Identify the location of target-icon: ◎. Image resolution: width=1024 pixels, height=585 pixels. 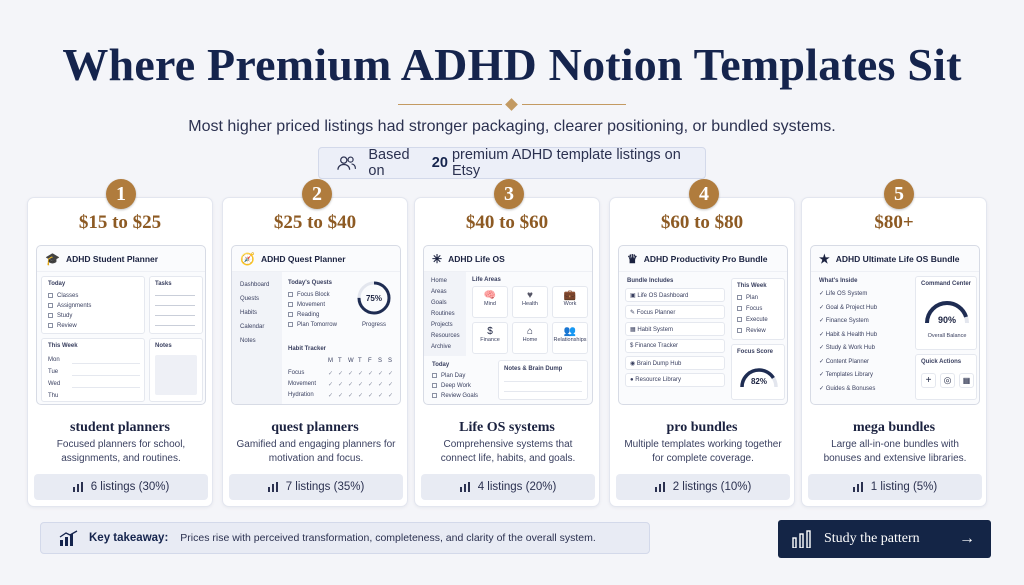
(947, 380).